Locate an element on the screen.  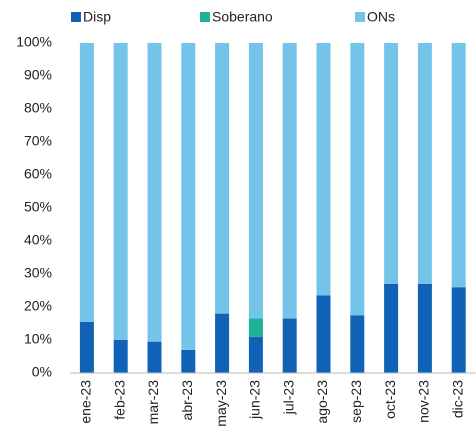
x-tick-label: feb-23 is located at coordinates (119, 400).